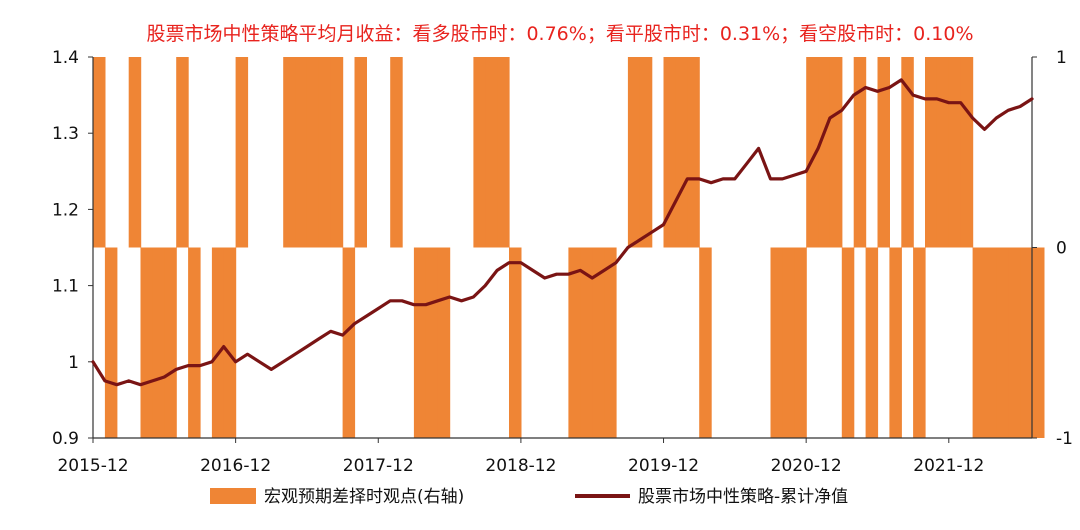 The image size is (1080, 530). Describe the element at coordinates (743, 497) in the screenshot. I see `legend-label-nav: 股票市场中性策略-累计净值` at that location.